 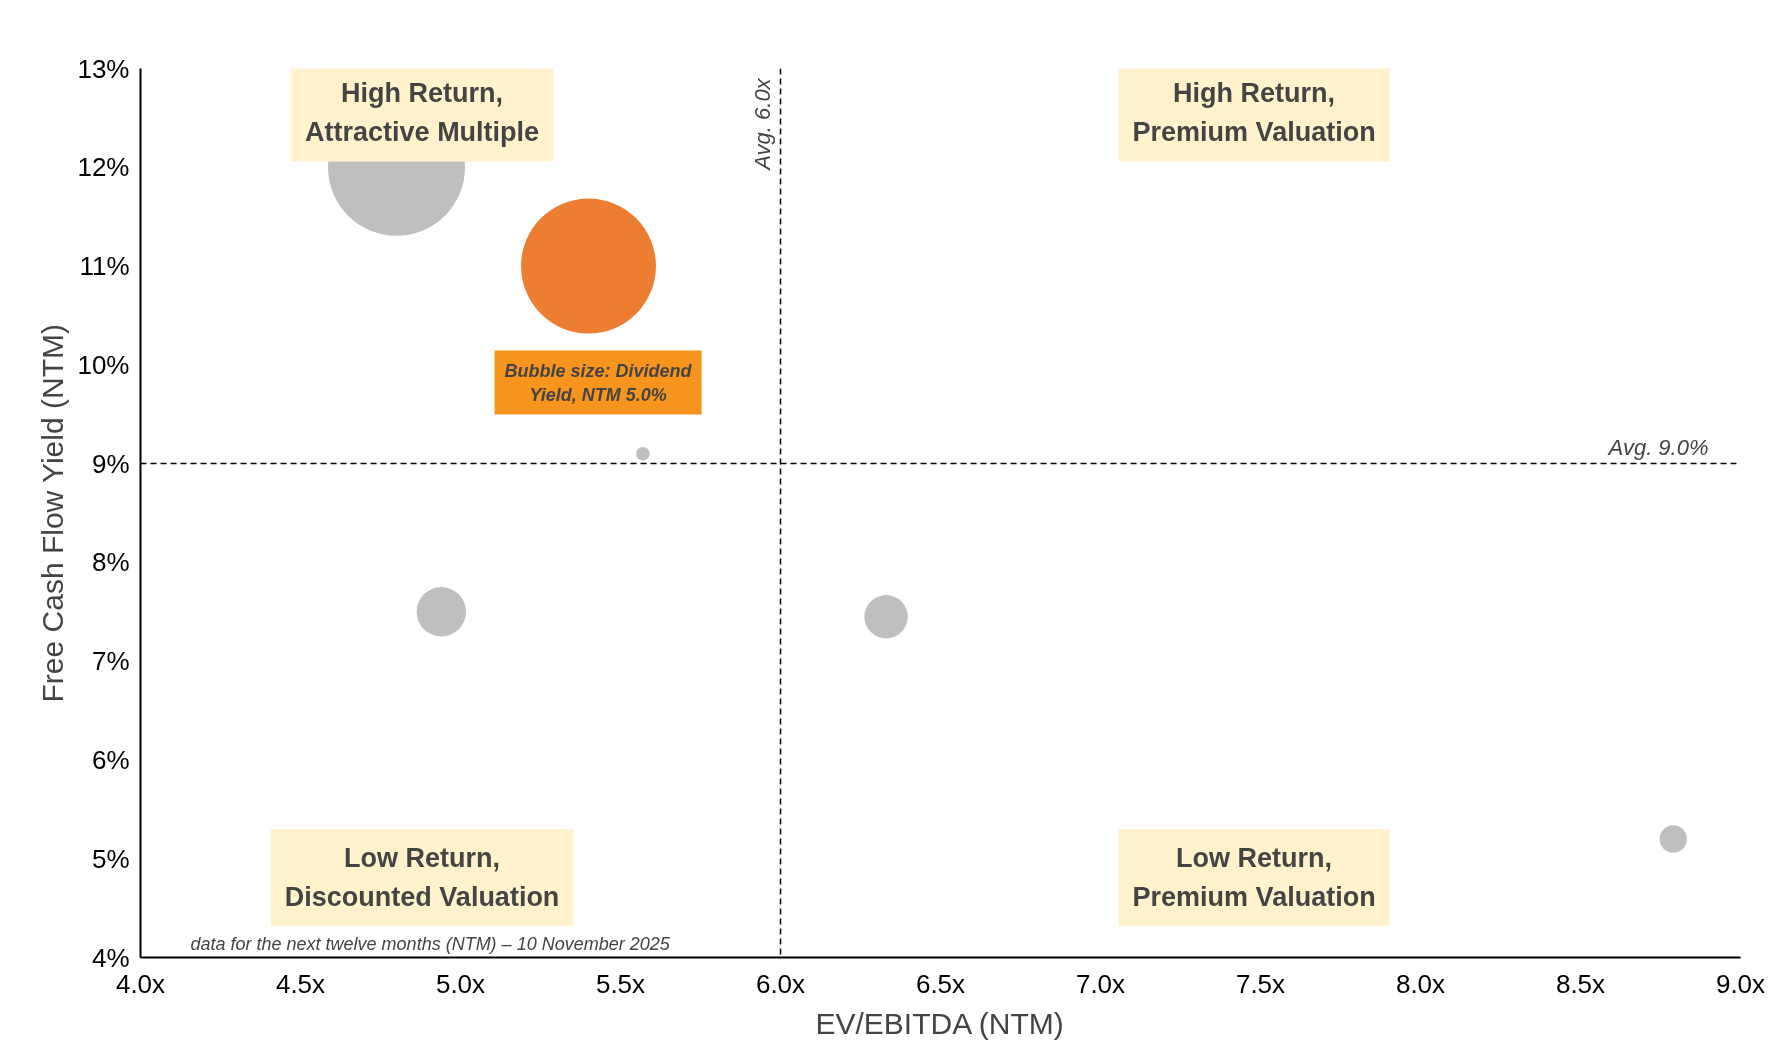 What do you see at coordinates (1420, 983) in the screenshot?
I see `x-tick-label: 8.0x` at bounding box center [1420, 983].